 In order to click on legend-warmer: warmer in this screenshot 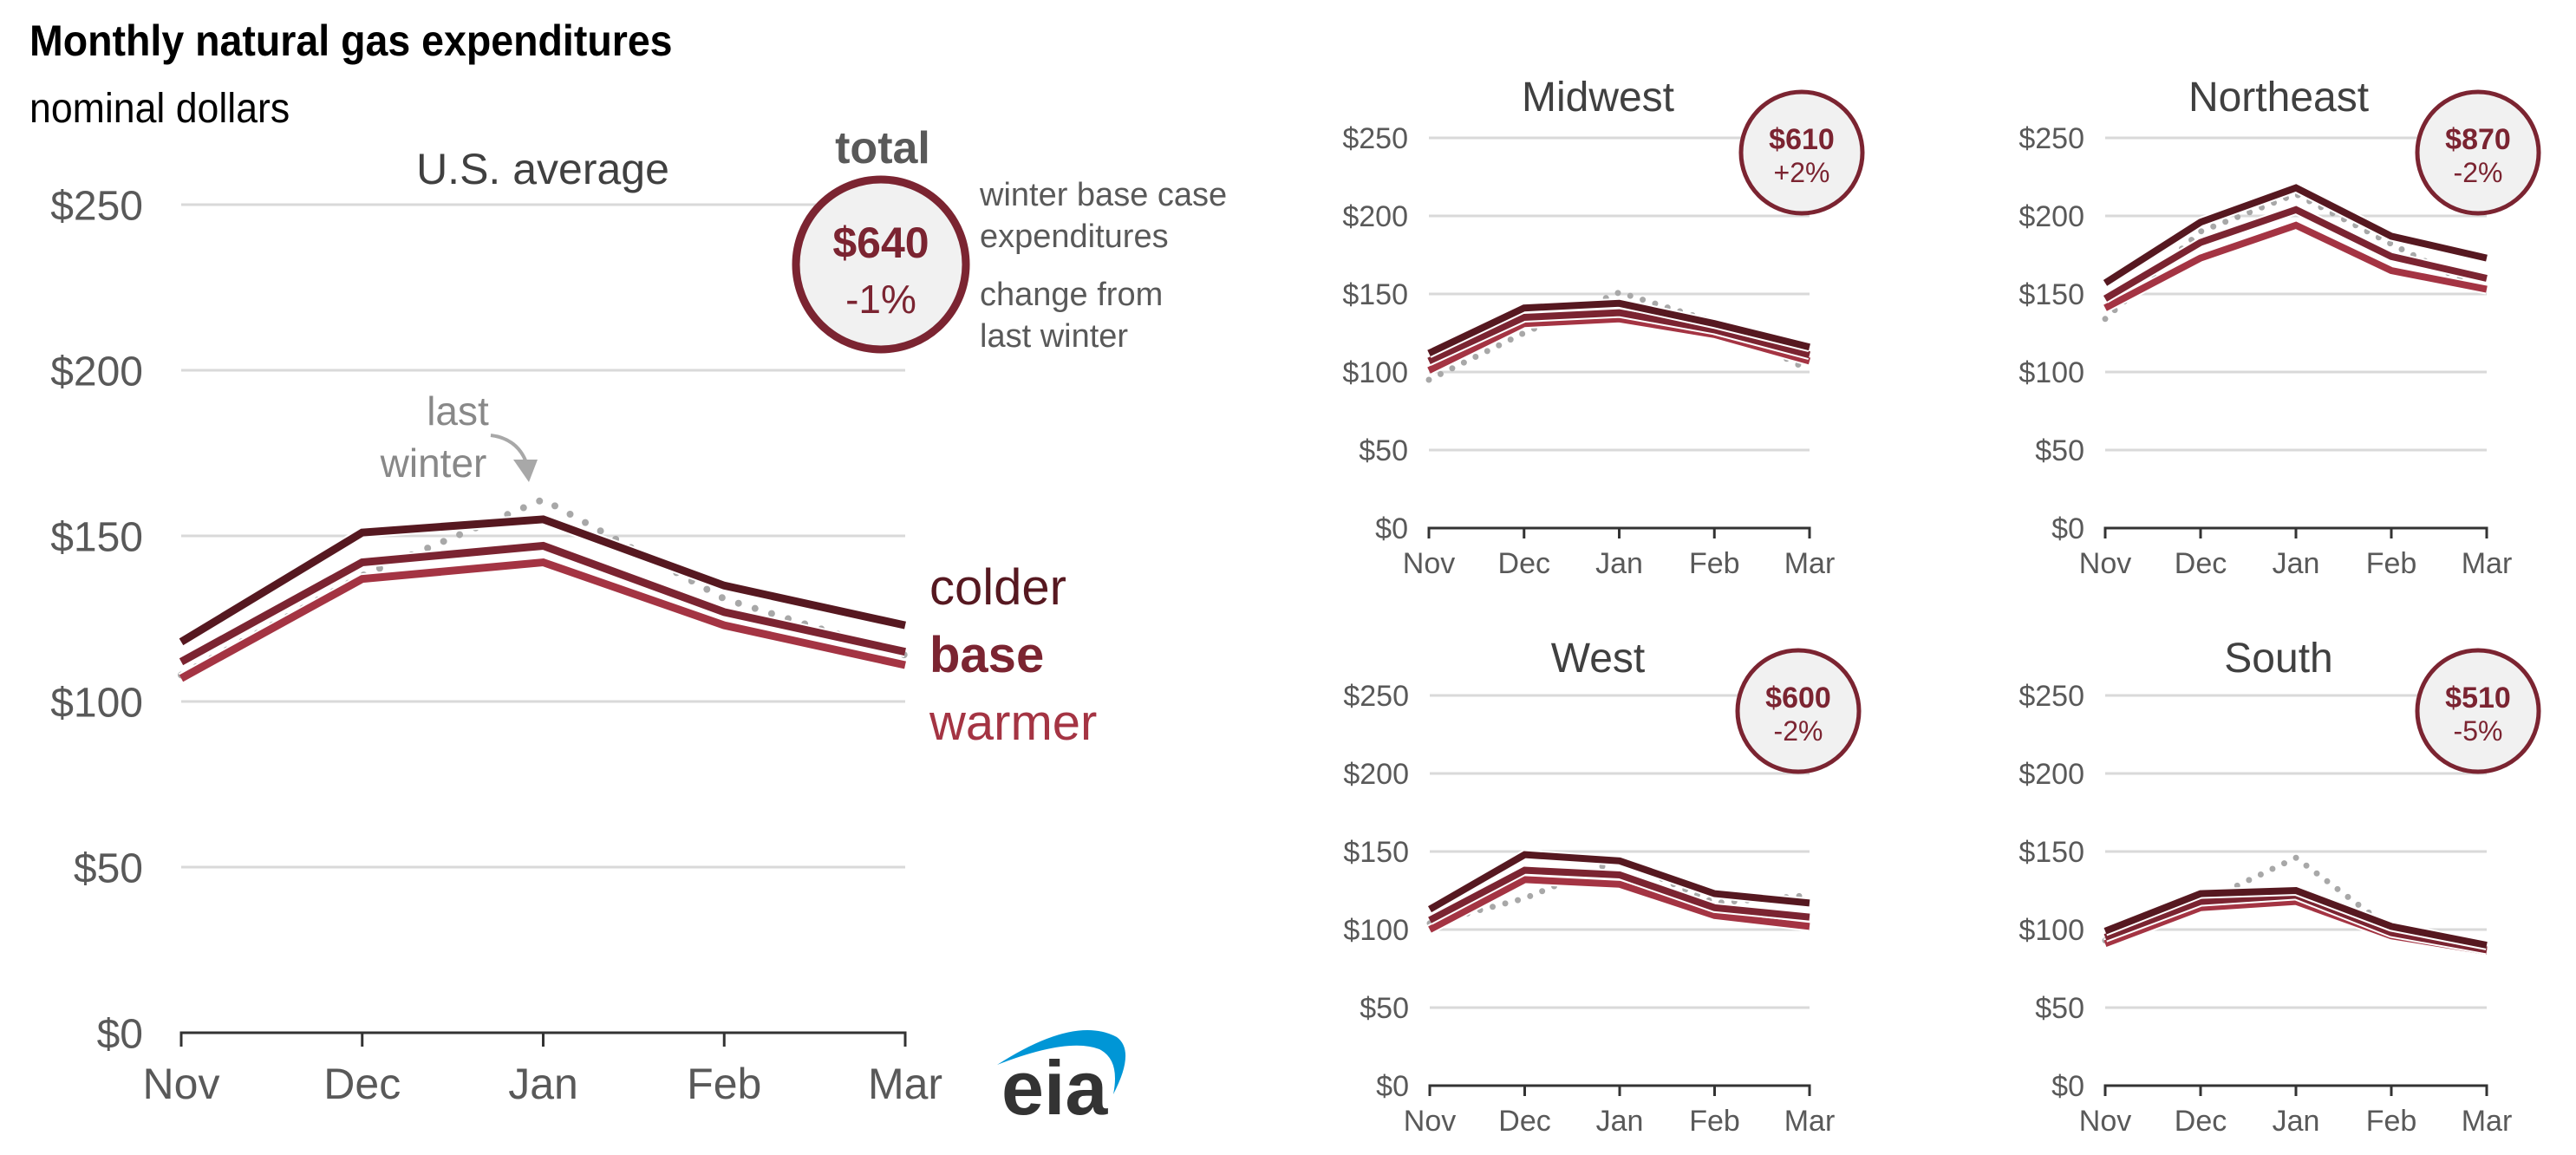, I will do `click(1013, 723)`.